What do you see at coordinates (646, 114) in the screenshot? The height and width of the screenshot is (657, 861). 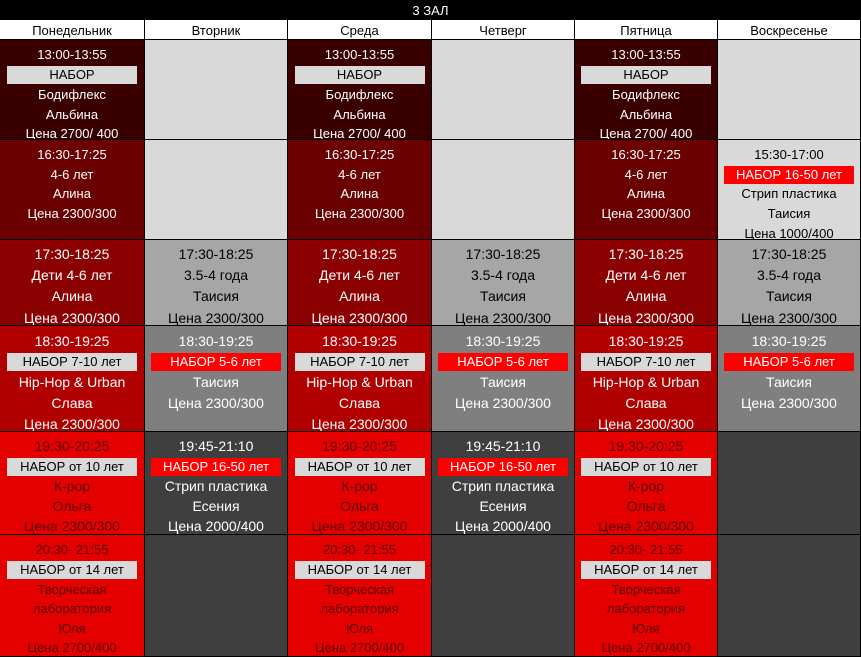 I see `cell-text: Альбина` at bounding box center [646, 114].